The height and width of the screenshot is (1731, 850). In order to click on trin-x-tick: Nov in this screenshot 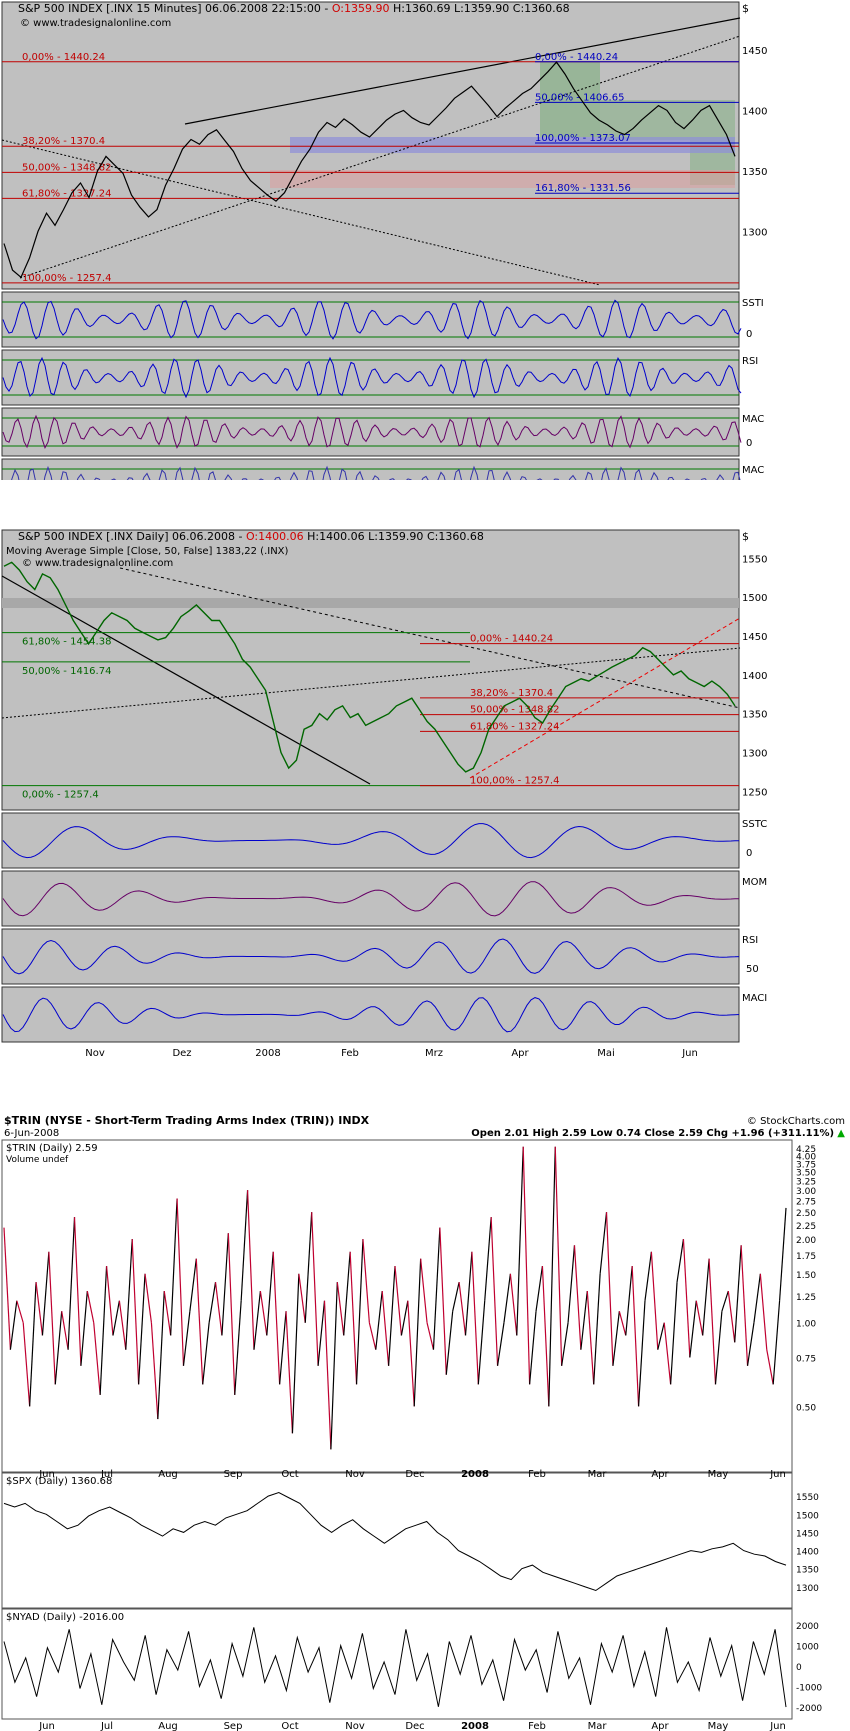, I will do `click(355, 1474)`.